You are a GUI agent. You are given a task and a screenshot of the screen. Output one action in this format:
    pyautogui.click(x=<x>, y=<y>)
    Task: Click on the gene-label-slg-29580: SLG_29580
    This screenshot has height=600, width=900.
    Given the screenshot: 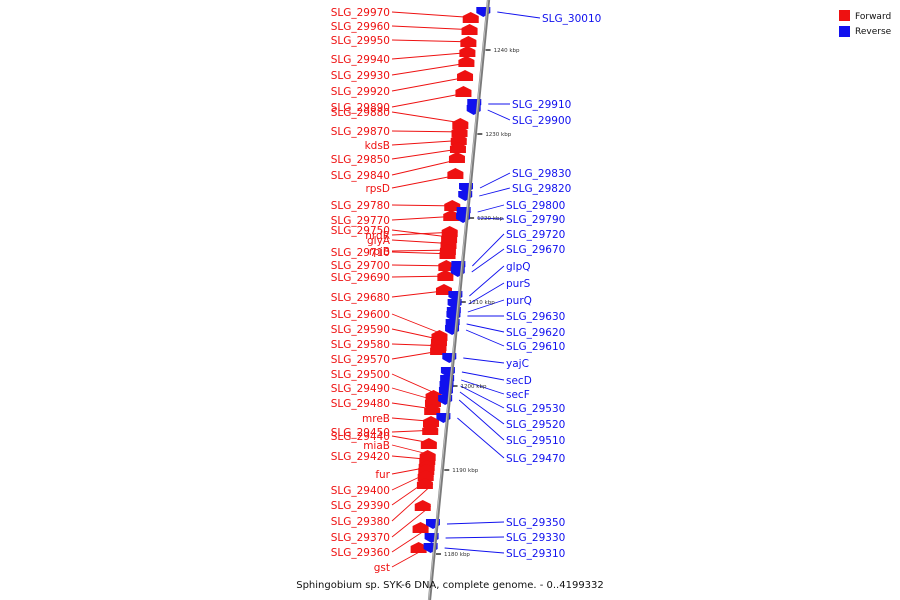 What is the action you would take?
    pyautogui.click(x=360, y=345)
    